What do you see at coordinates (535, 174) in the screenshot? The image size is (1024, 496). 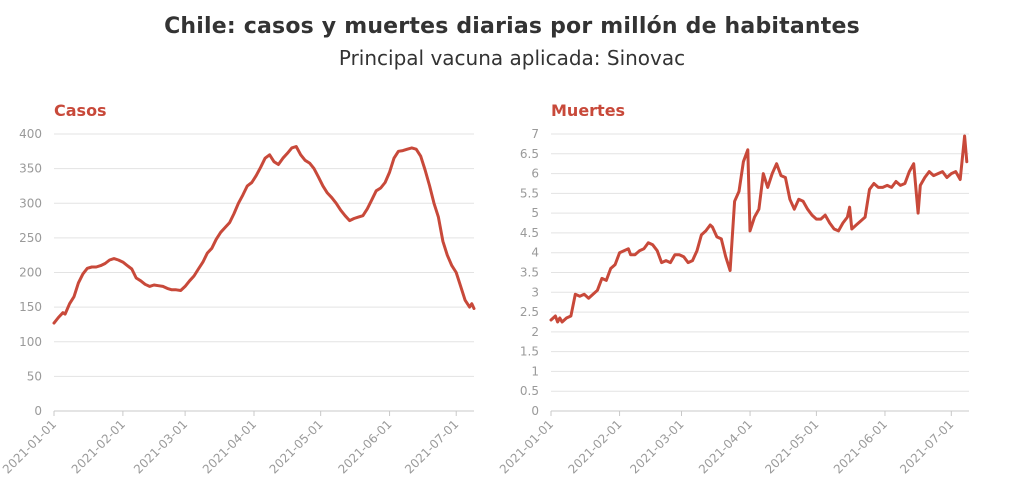 I see `muertes-y-tick-label: 6` at bounding box center [535, 174].